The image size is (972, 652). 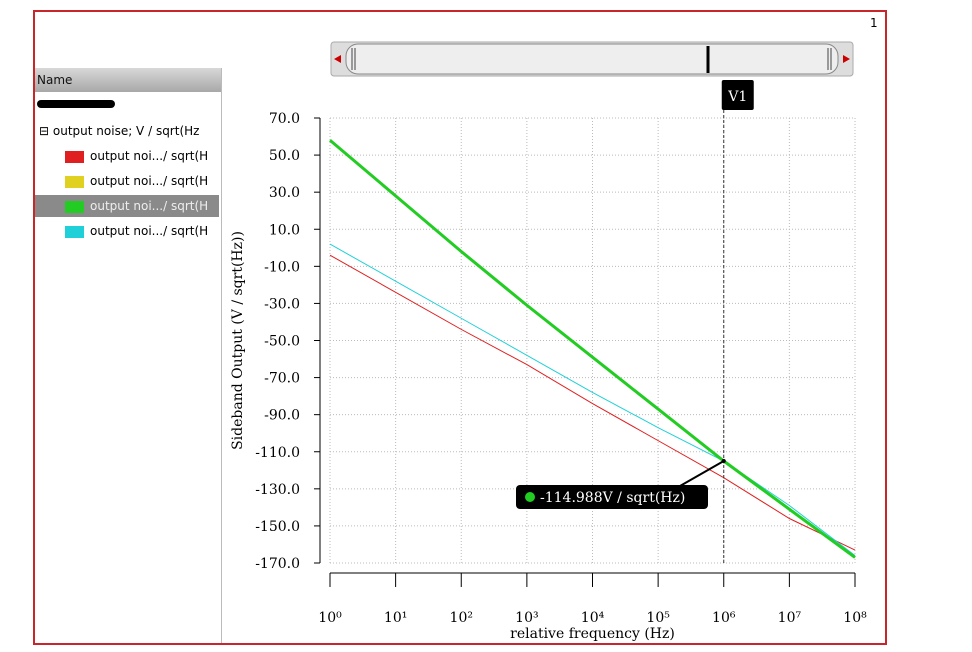 What do you see at coordinates (277, 453) in the screenshot?
I see `y-tick-label: -110.0` at bounding box center [277, 453].